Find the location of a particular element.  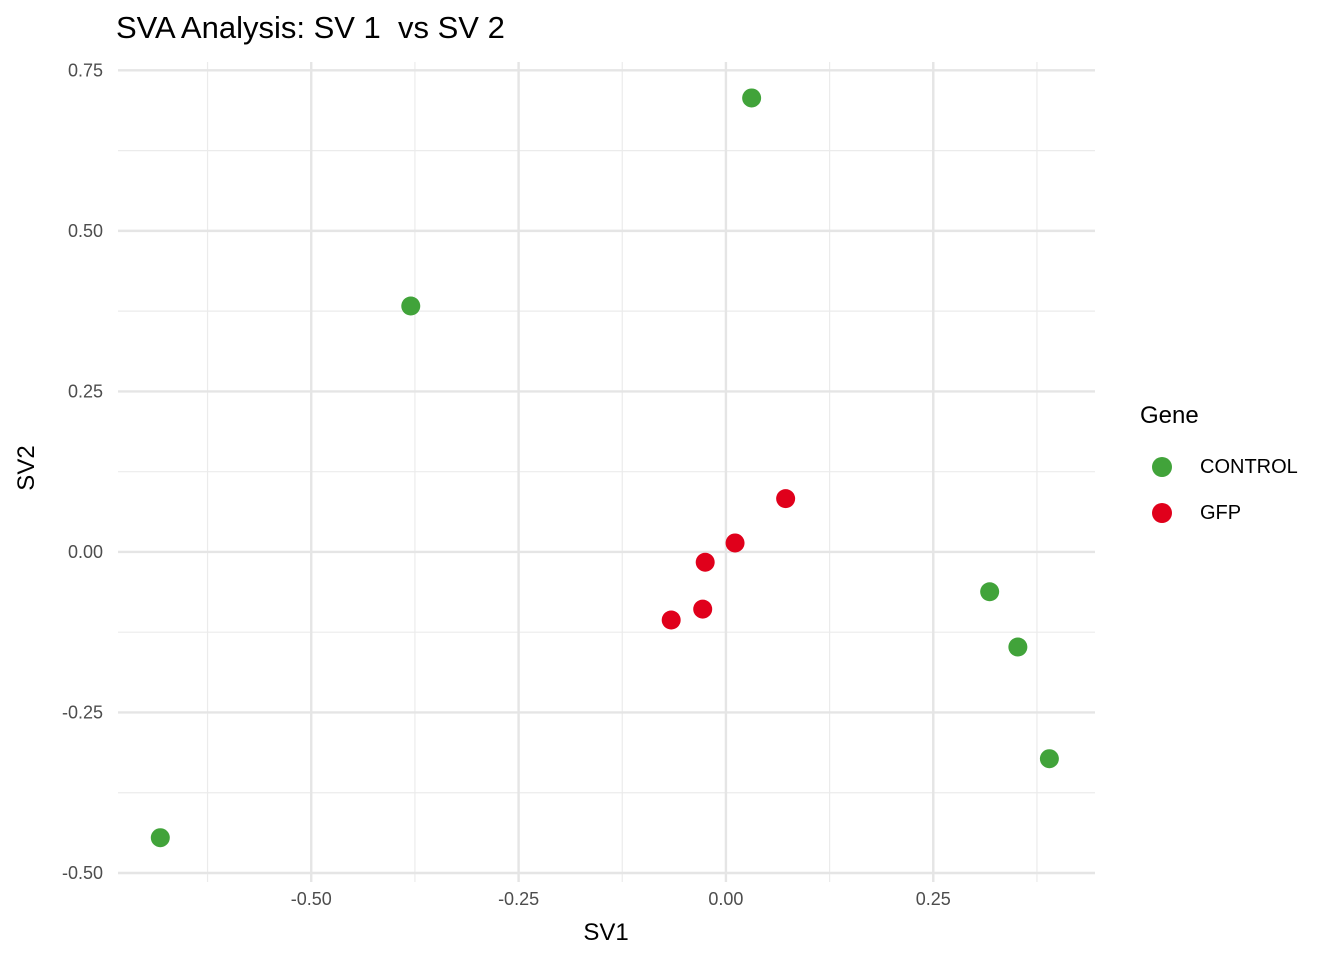

x-tick-label: 0.25 is located at coordinates (933, 899).